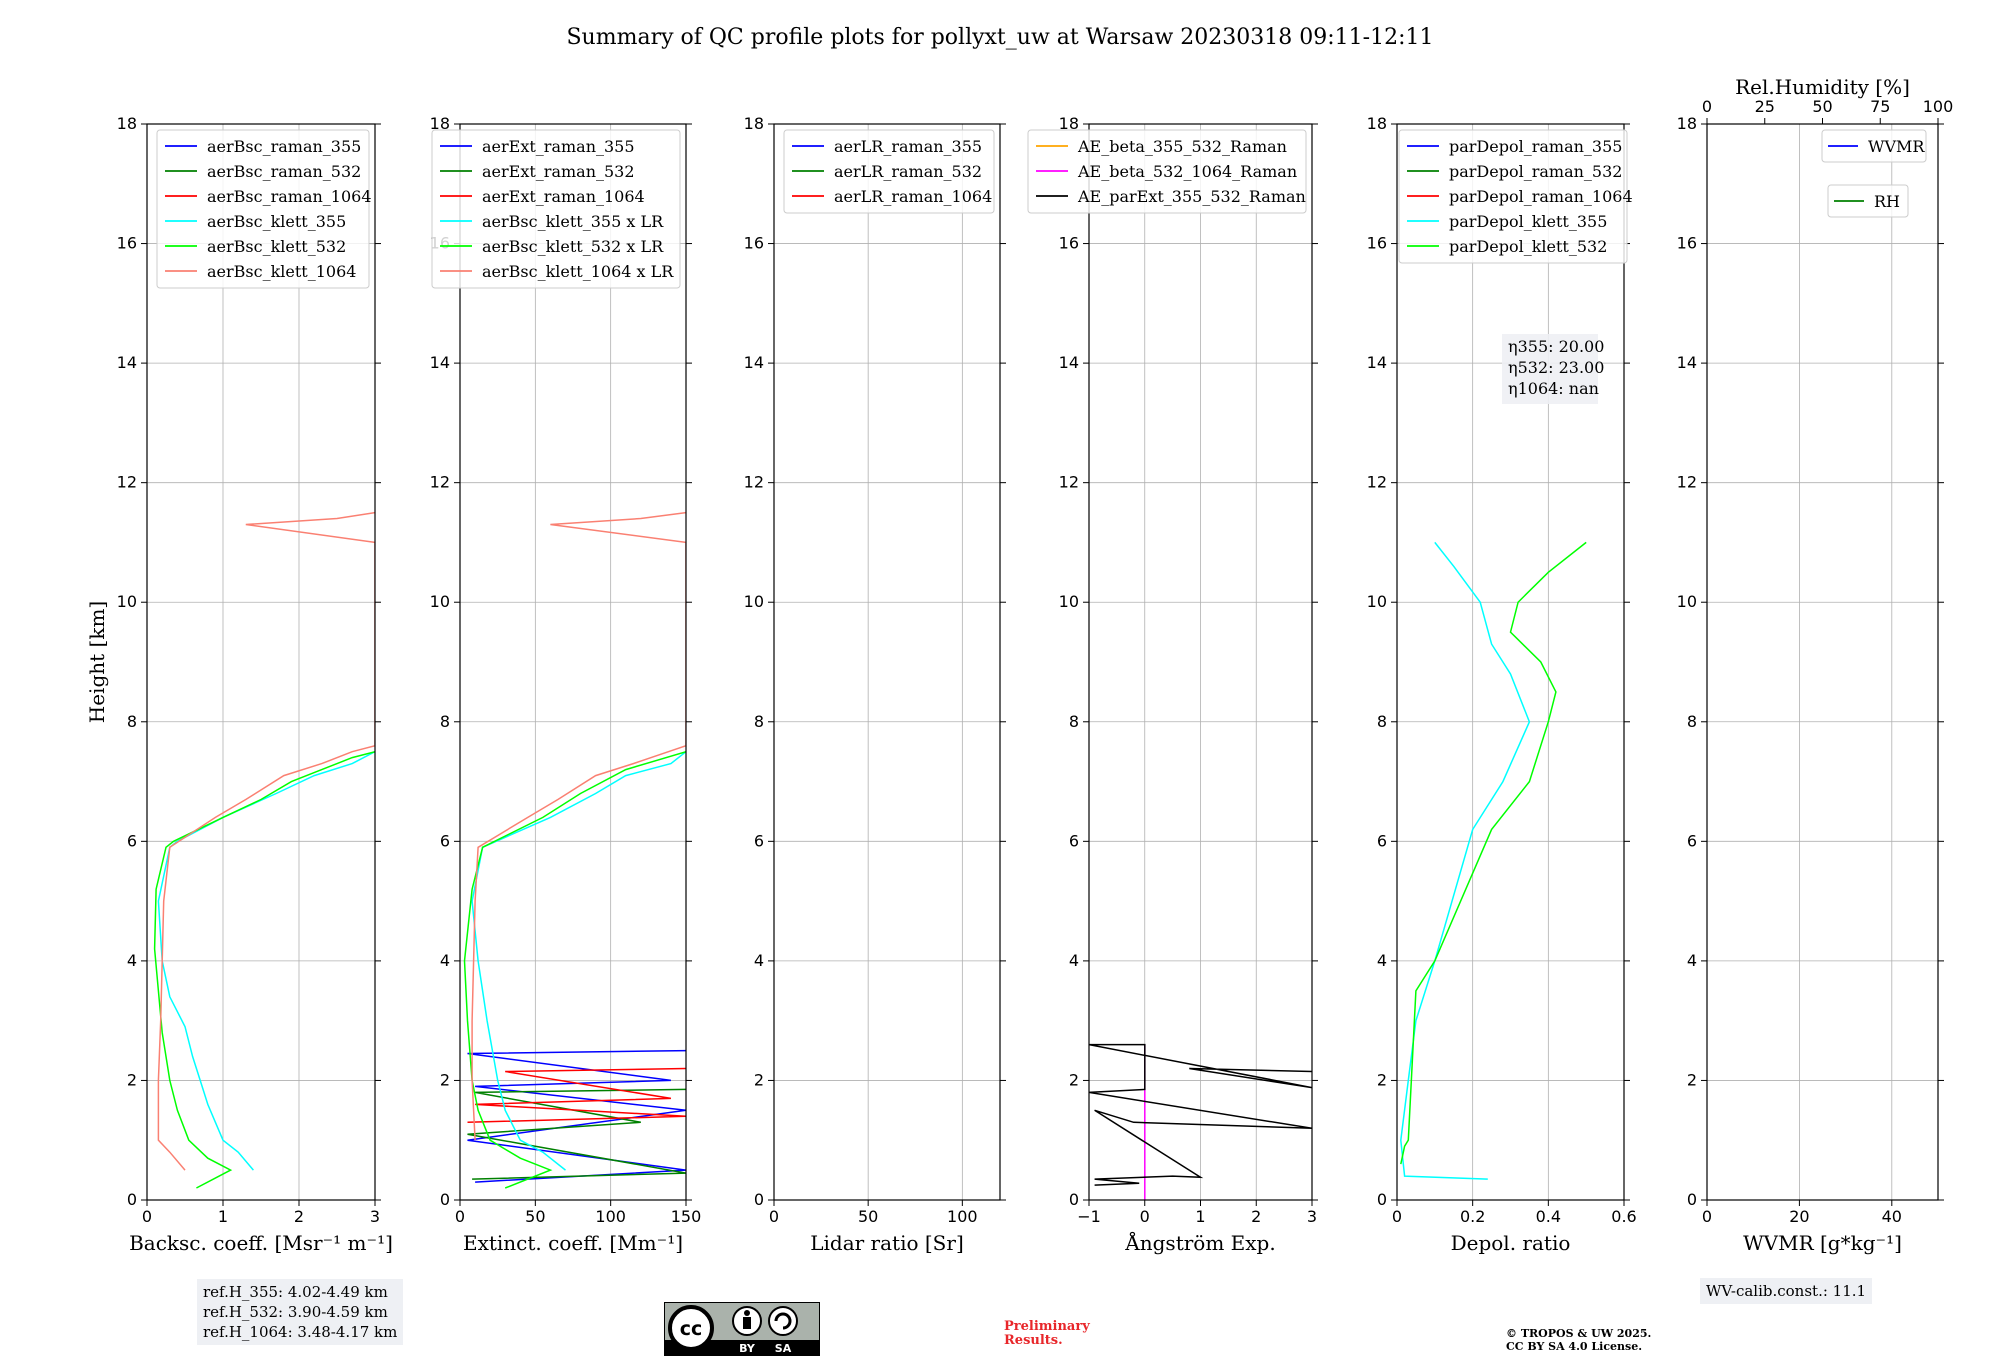 The height and width of the screenshot is (1360, 2000). I want to click on x-axis-label: WVMR [g*kg⁻¹], so click(1822, 1243).